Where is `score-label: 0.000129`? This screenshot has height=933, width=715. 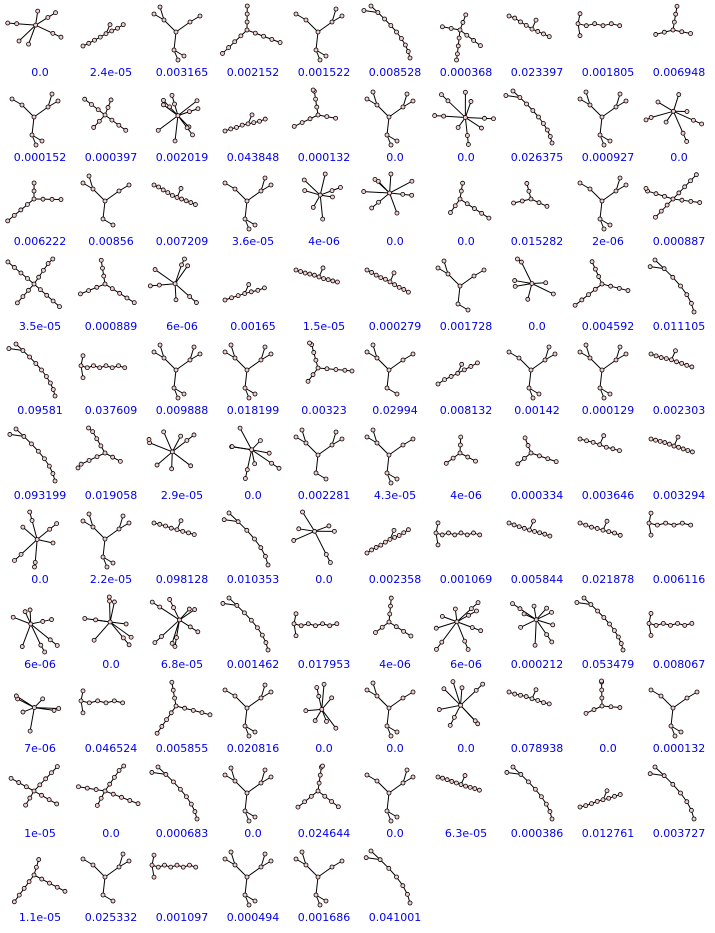
score-label: 0.000129 is located at coordinates (608, 410).